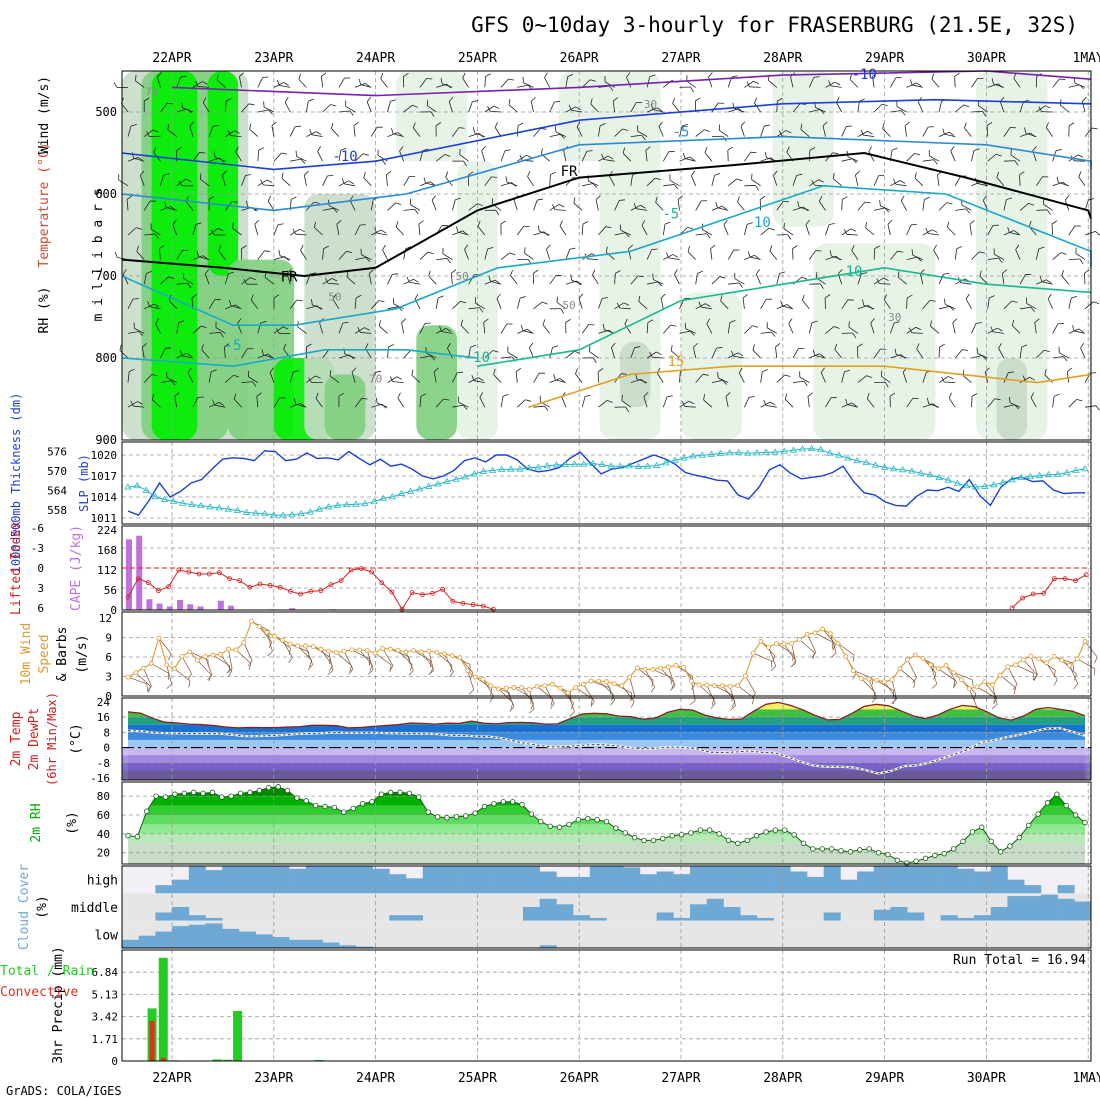 This screenshot has width=1100, height=1100. What do you see at coordinates (1086, 58) in the screenshot?
I see `date-label-top: 1MAY` at bounding box center [1086, 58].